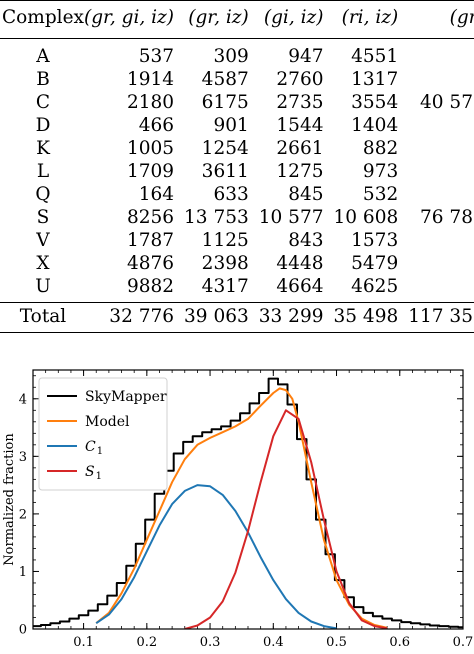  Describe the element at coordinates (306, 240) in the screenshot. I see `table-cell: 843` at that location.